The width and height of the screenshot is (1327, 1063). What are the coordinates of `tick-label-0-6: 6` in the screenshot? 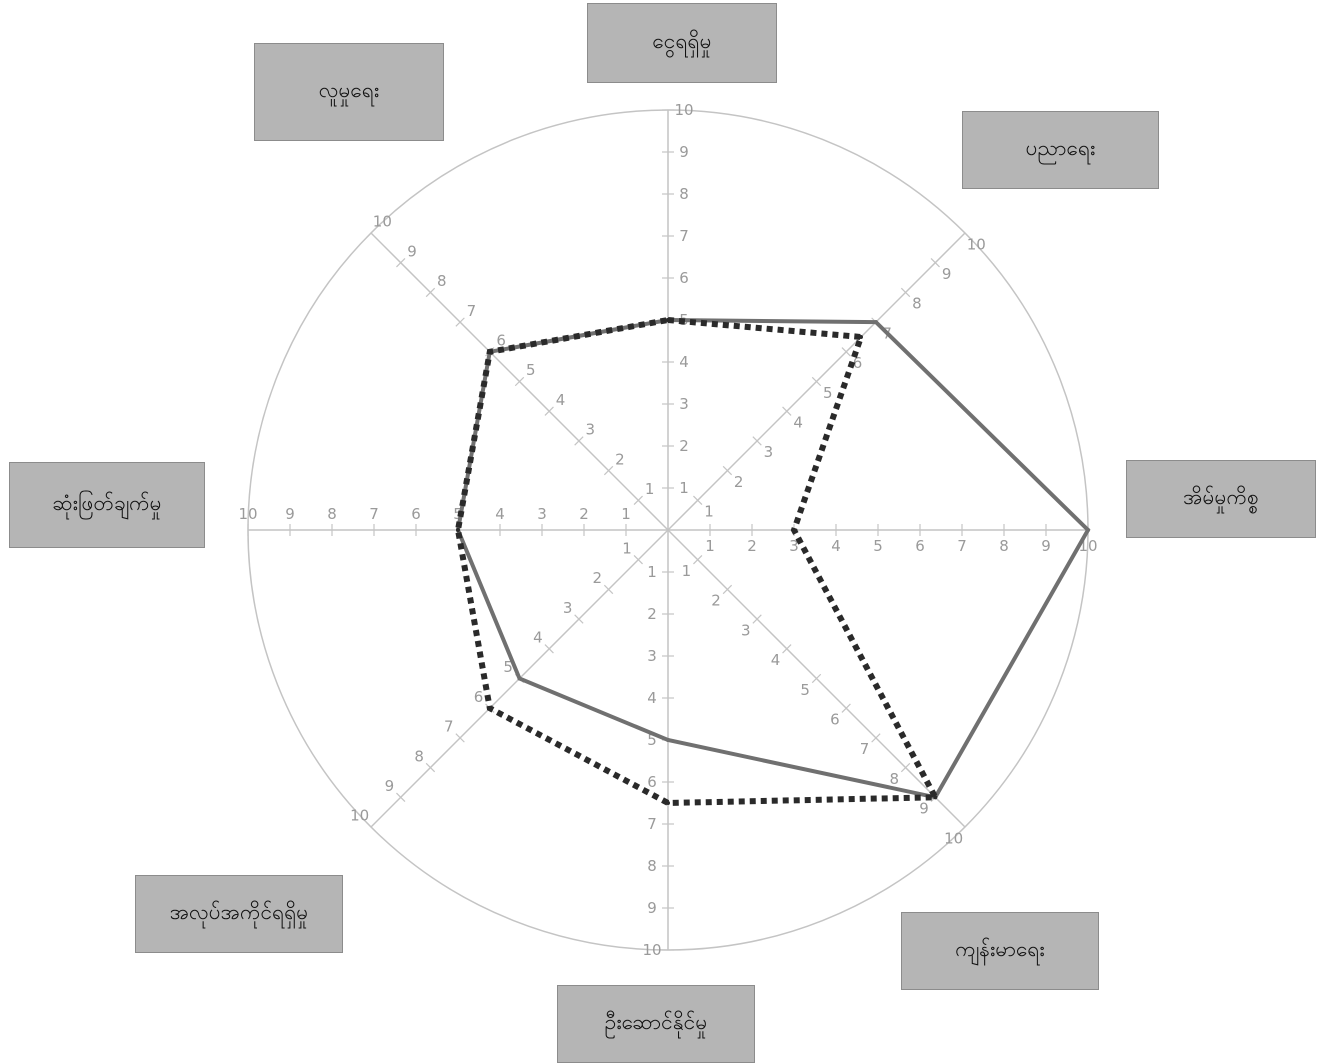 It's located at (684, 278).